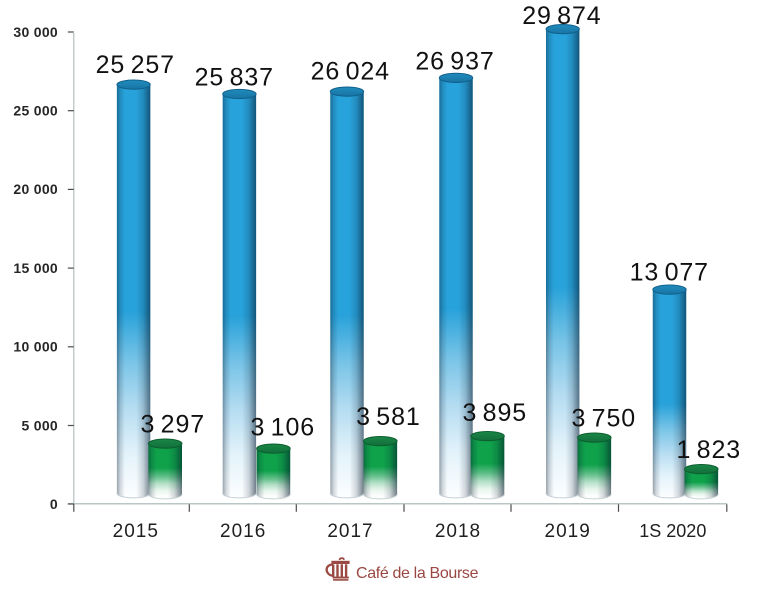 This screenshot has width=760, height=593. I want to click on svg-text: 29 874, so click(561, 16).